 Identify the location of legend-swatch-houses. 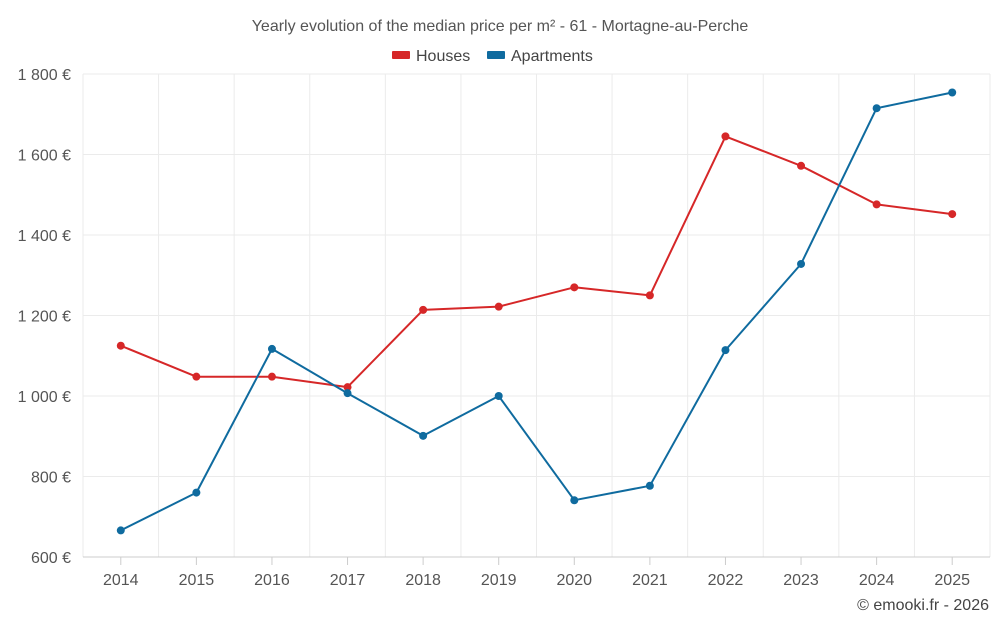
(401, 55).